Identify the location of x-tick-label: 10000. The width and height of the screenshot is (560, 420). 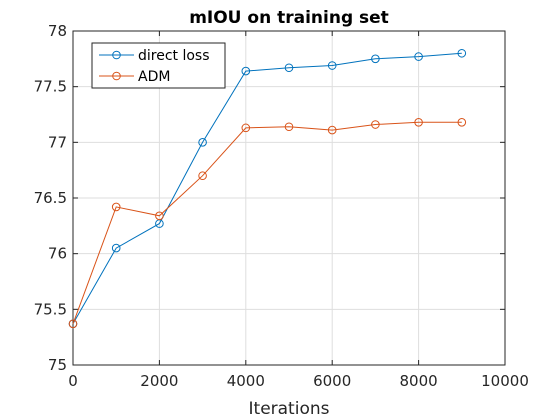
(505, 381).